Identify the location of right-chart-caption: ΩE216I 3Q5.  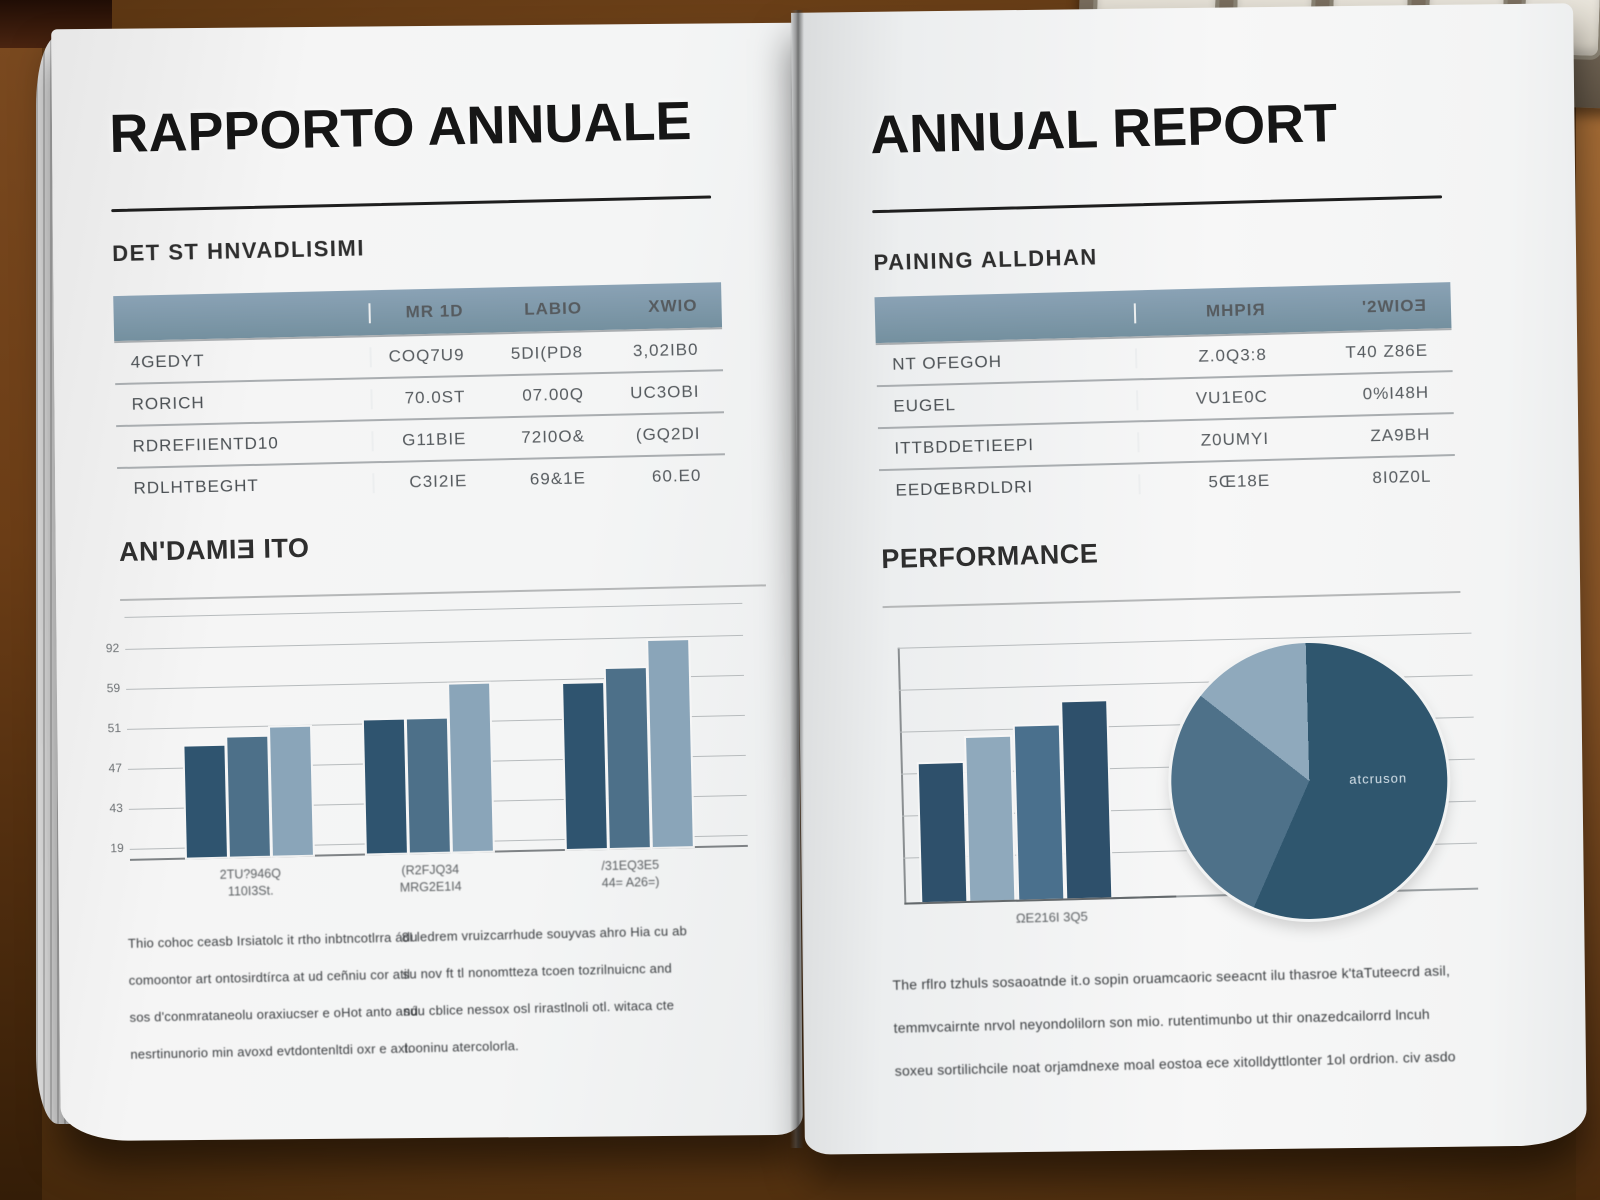
(1051, 917).